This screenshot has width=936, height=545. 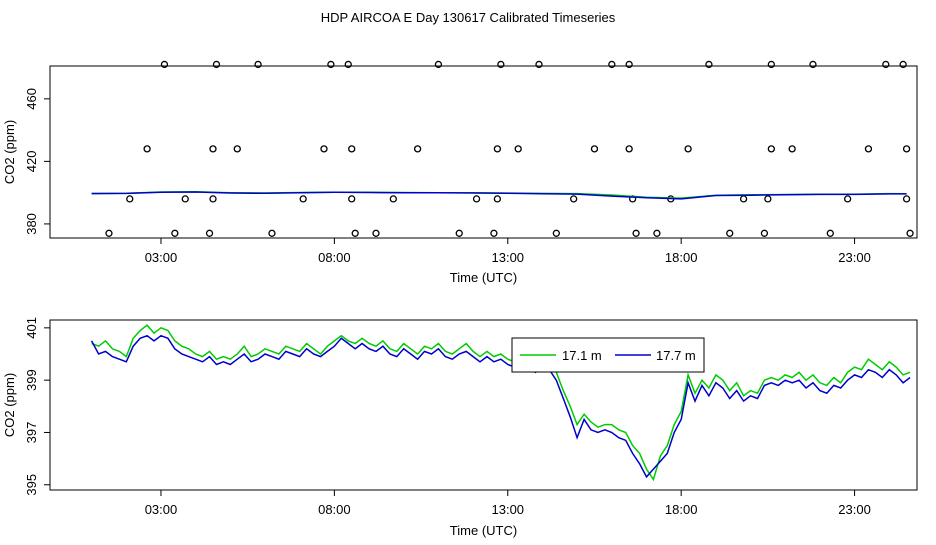 I want to click on top-x-tick-label: 23:00, so click(x=854, y=257).